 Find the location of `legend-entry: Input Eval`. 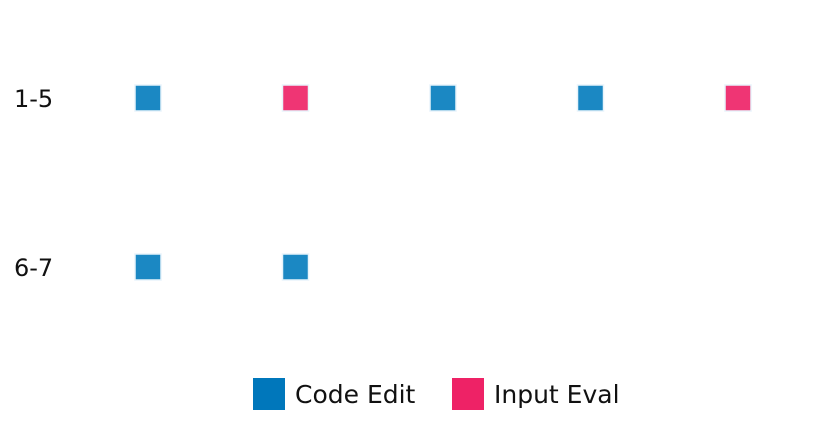

legend-entry: Input Eval is located at coordinates (536, 394).